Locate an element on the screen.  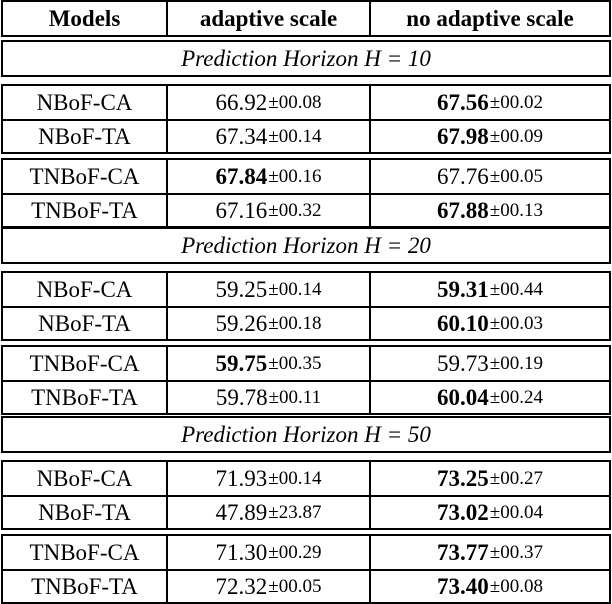
adaptive-scale-value: 47.89 ±23.87 is located at coordinates (268, 513).